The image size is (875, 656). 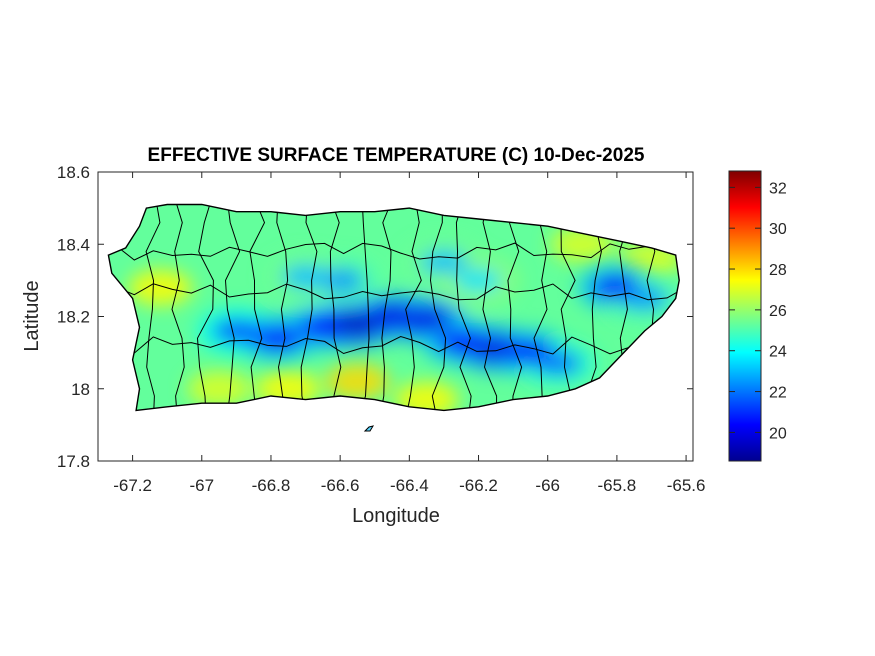 I want to click on x-tick-label: -66.4, so click(x=409, y=485).